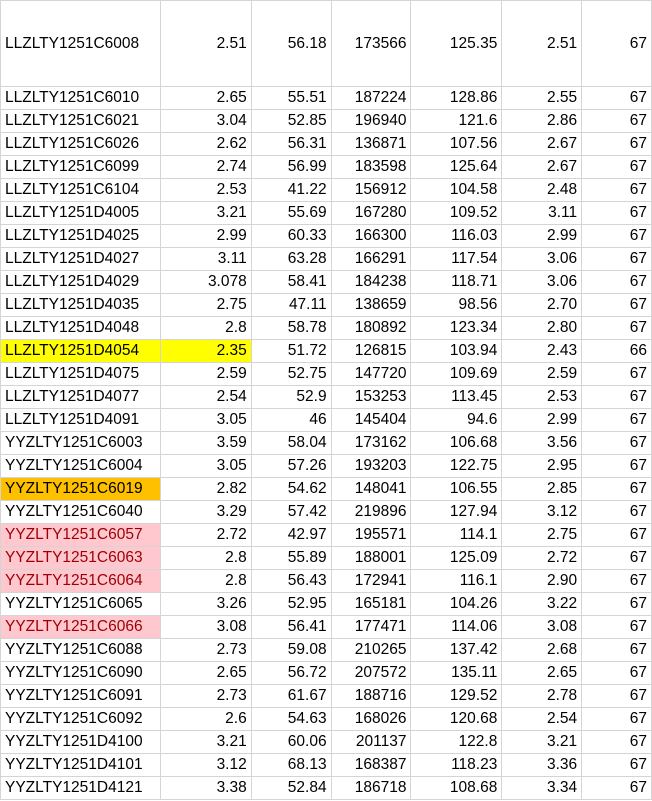 The height and width of the screenshot is (801, 652). I want to click on value-cell: 104.26, so click(456, 604).